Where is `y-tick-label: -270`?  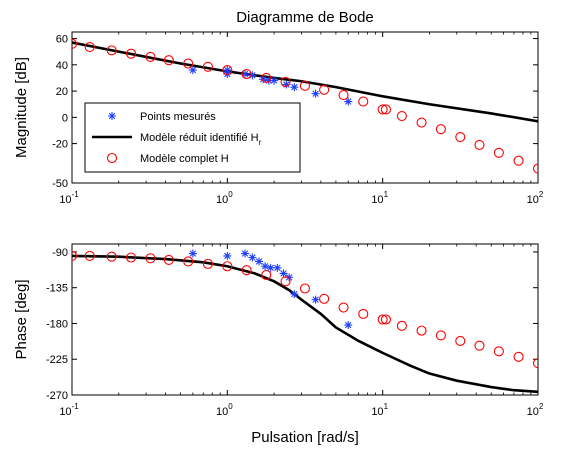 y-tick-label: -270 is located at coordinates (57, 396).